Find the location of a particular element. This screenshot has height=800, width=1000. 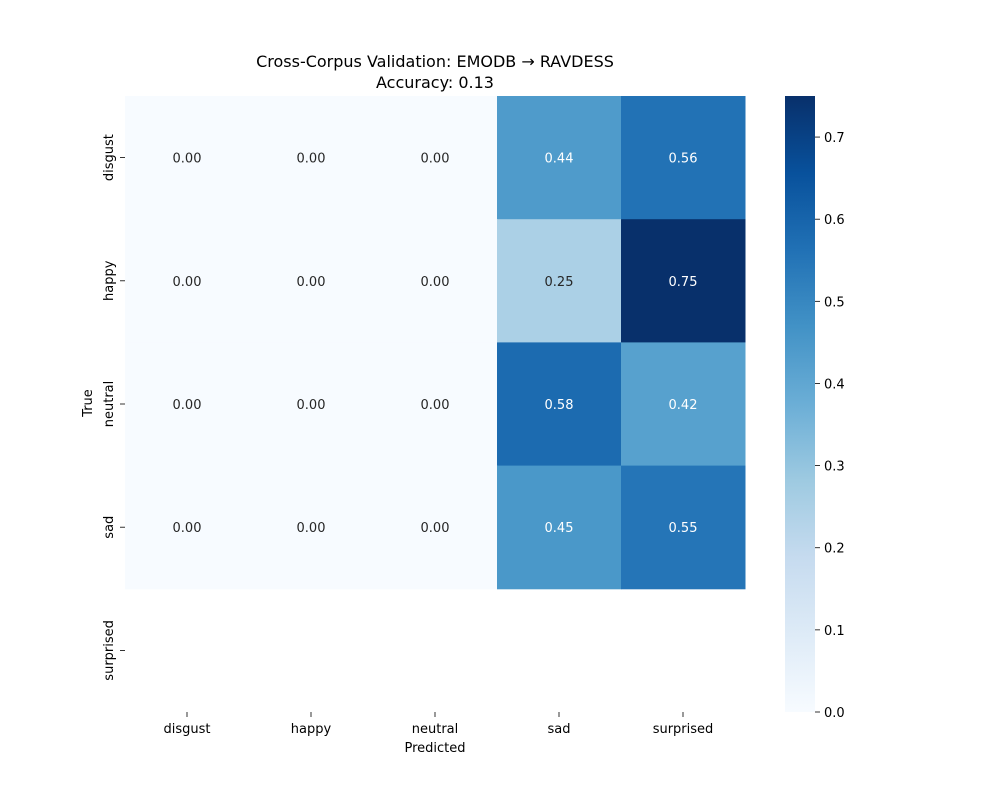

colorbar-tick-label: 0.4 is located at coordinates (834, 384).